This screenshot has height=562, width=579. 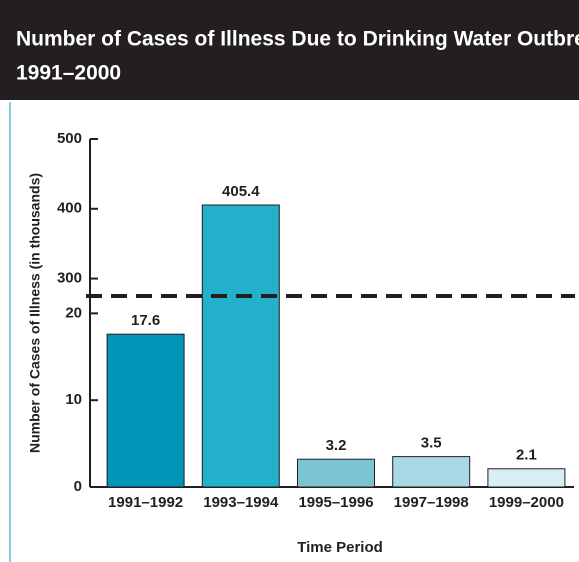 What do you see at coordinates (431, 502) in the screenshot?
I see `x-tick-label: 1997–1998` at bounding box center [431, 502].